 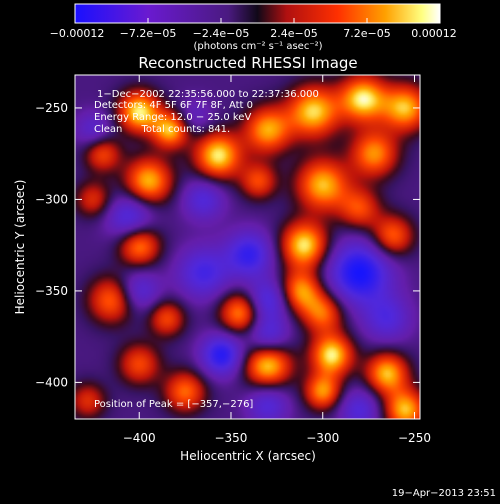 I want to click on y-tick-label: −350, so click(x=51, y=291).